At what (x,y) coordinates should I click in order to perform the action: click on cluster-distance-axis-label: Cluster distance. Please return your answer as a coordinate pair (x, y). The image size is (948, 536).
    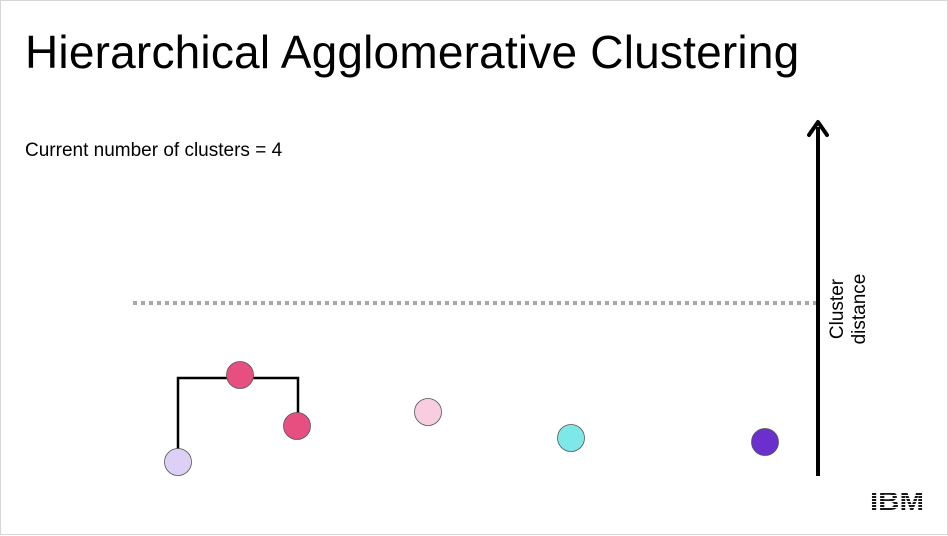
    Looking at the image, I should click on (849, 309).